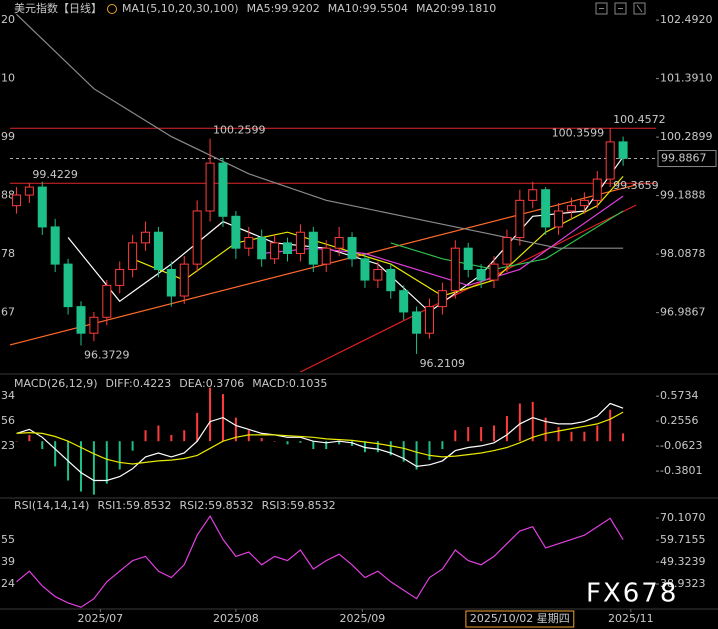  What do you see at coordinates (683, 253) in the screenshot?
I see `y-tick-label: 98.0878` at bounding box center [683, 253].